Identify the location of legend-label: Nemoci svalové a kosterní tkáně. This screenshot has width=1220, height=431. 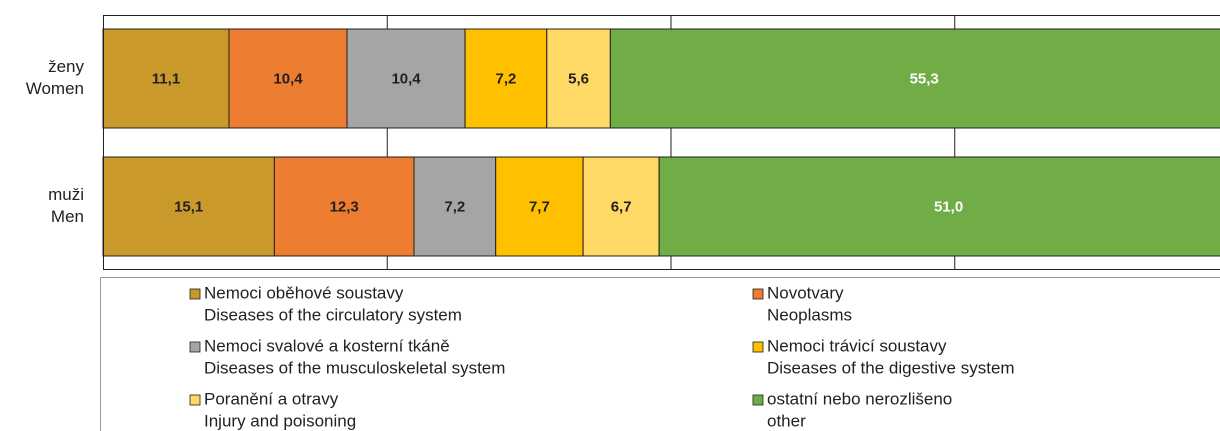
(327, 345).